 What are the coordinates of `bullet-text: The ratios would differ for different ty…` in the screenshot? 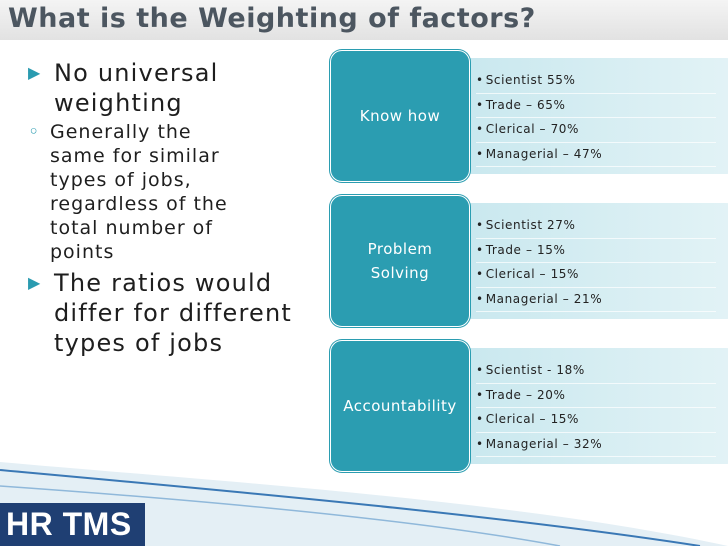 It's located at (173, 313).